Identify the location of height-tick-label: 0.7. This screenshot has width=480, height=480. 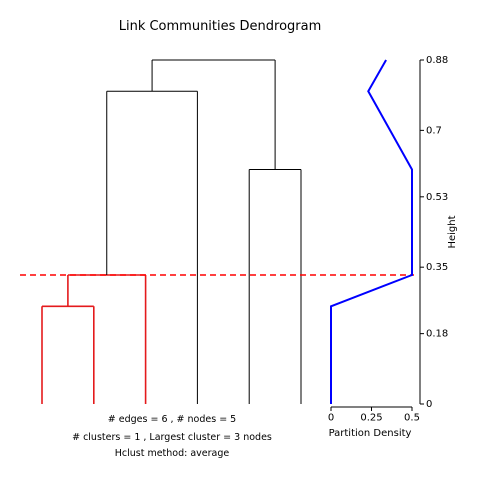
(434, 130).